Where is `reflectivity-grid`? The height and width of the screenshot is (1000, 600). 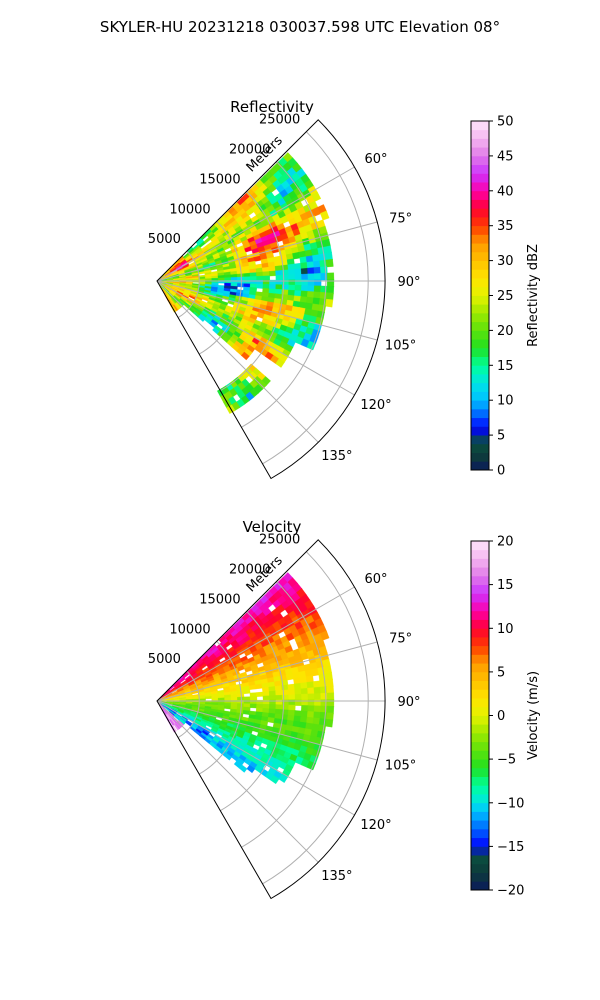 reflectivity-grid is located at coordinates (271, 299).